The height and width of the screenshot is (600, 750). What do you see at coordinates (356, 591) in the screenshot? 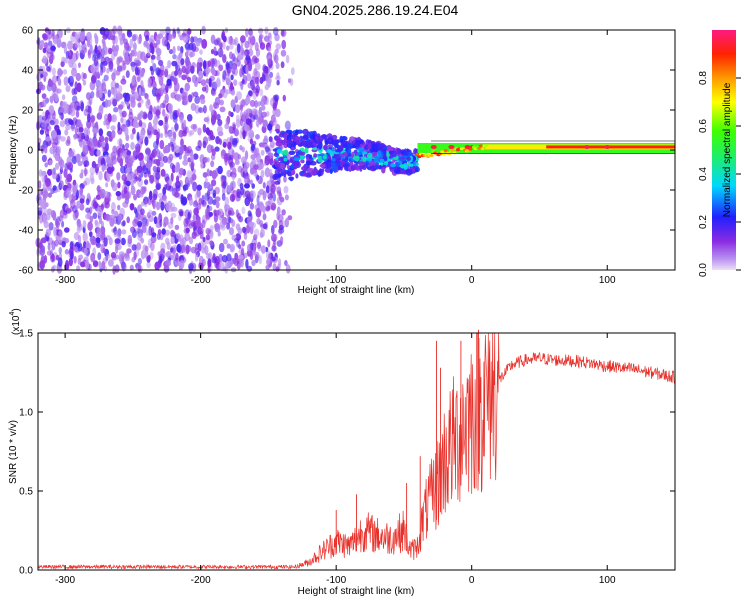
I see `snr-x-axis-label: Height of straight line (km)` at bounding box center [356, 591].